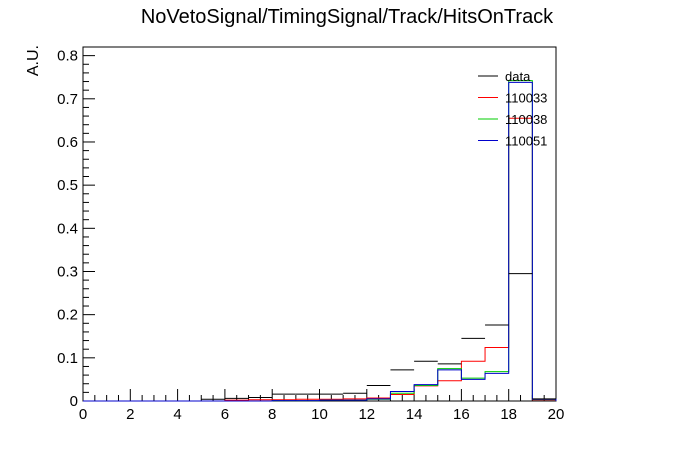 Image resolution: width=696 pixels, height=472 pixels. Describe the element at coordinates (556, 414) in the screenshot. I see `x-tick-label: 20` at that location.